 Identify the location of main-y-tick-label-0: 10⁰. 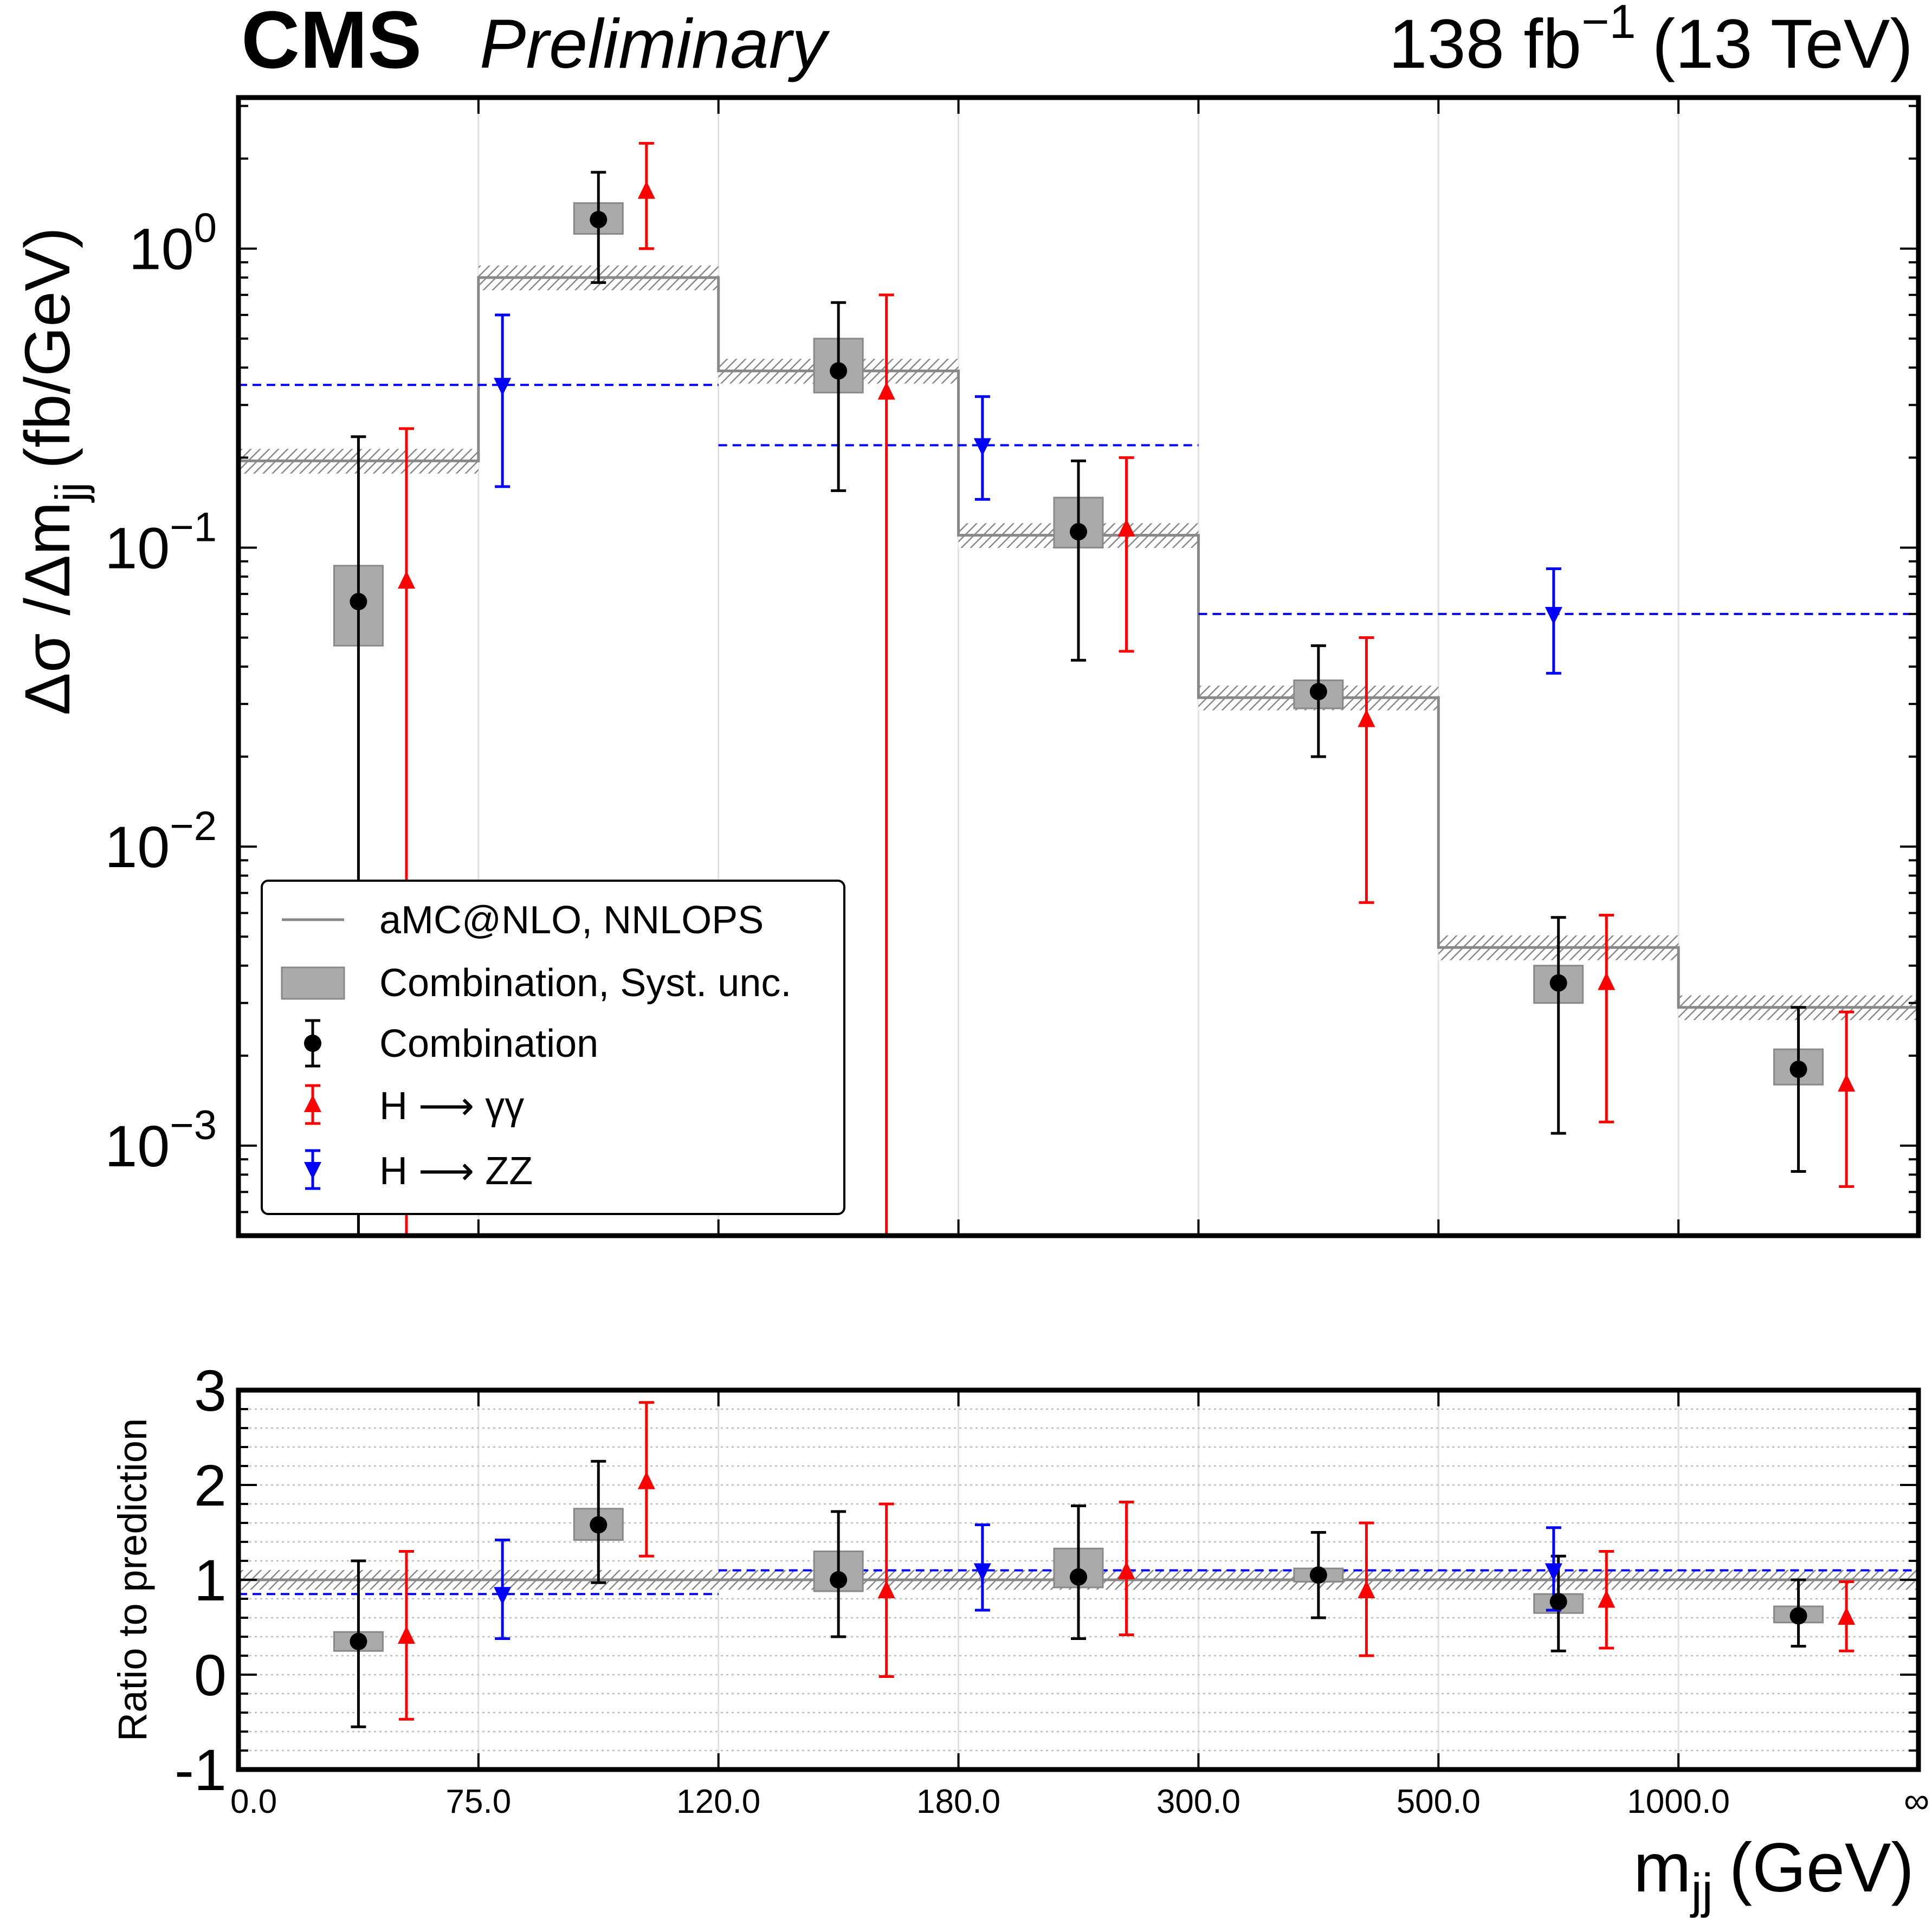
(173, 243).